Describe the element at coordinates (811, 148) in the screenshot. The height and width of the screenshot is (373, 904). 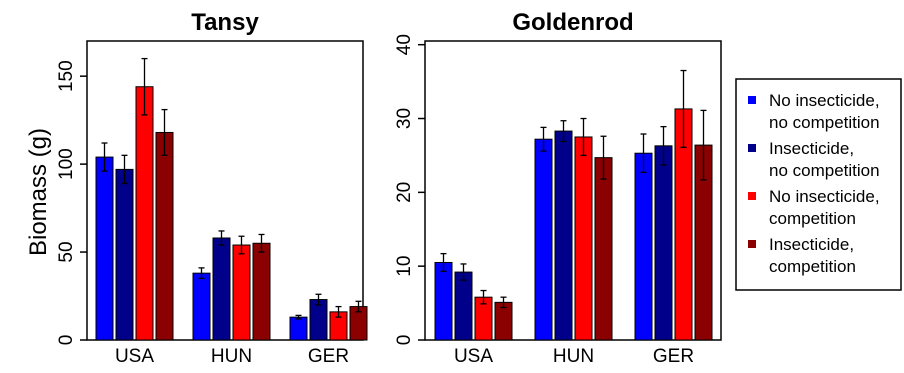
I see `legend-label-2-line1: Insecticide,` at that location.